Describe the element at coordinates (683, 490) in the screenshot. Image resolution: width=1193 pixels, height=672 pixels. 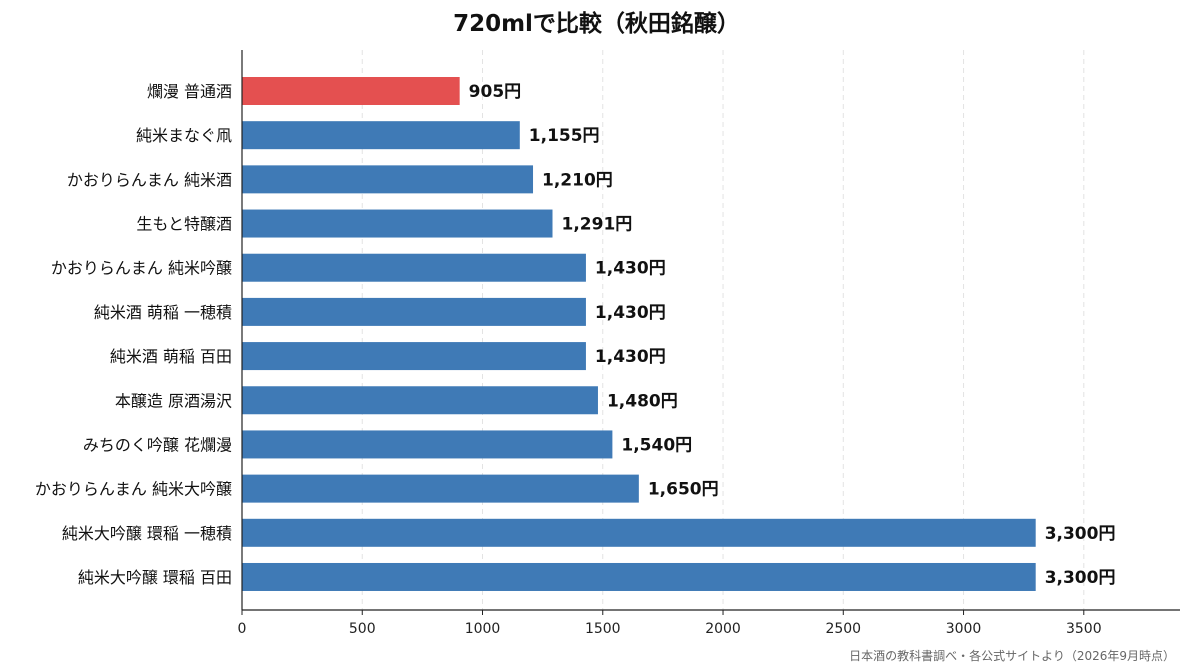
I see `value-label: 1,650円` at that location.